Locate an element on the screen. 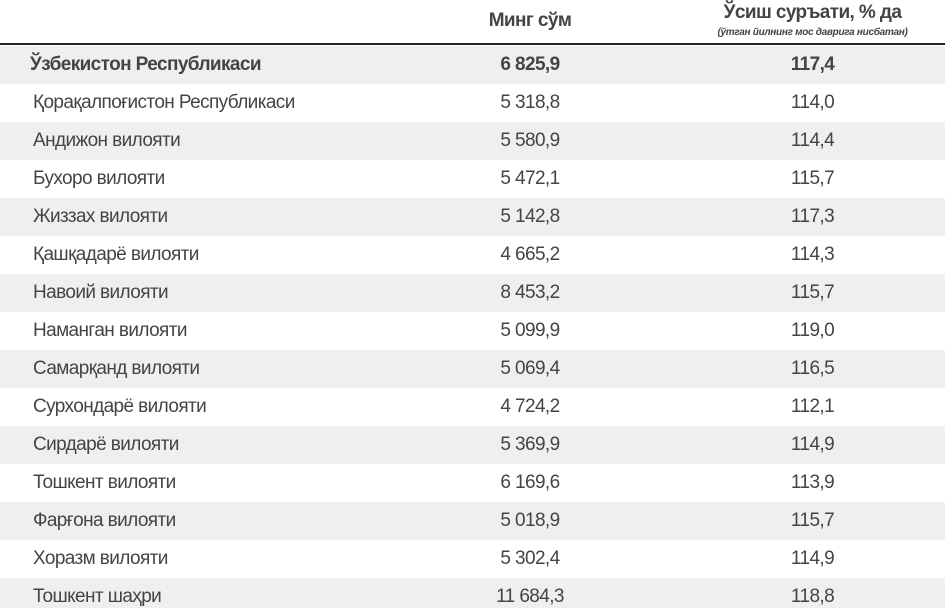  region-name: Хоразм вилояти is located at coordinates (100, 558).